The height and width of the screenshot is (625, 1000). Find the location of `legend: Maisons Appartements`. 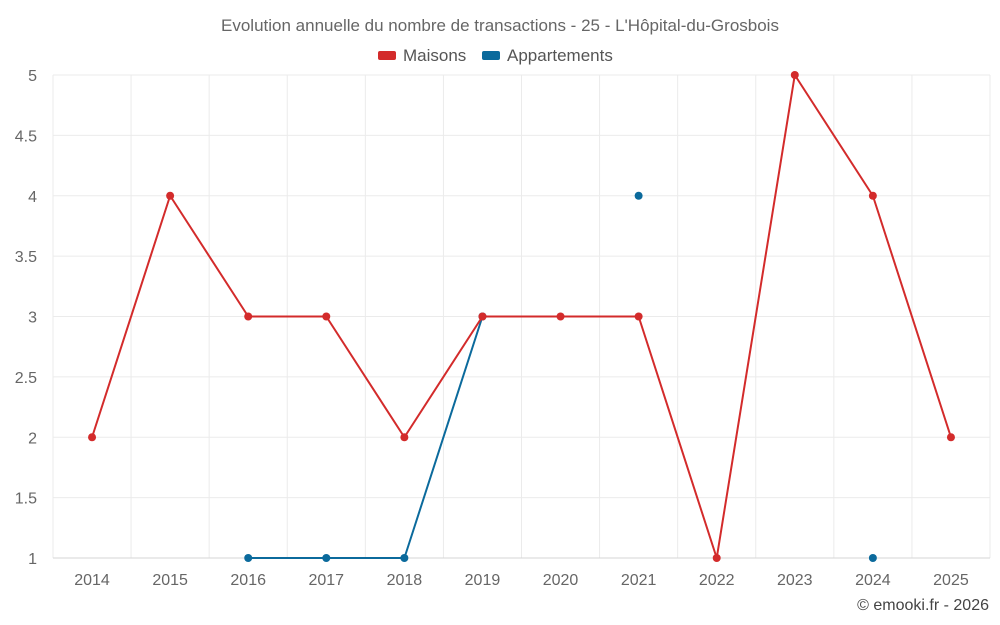

legend: Maisons Appartements is located at coordinates (495, 55).